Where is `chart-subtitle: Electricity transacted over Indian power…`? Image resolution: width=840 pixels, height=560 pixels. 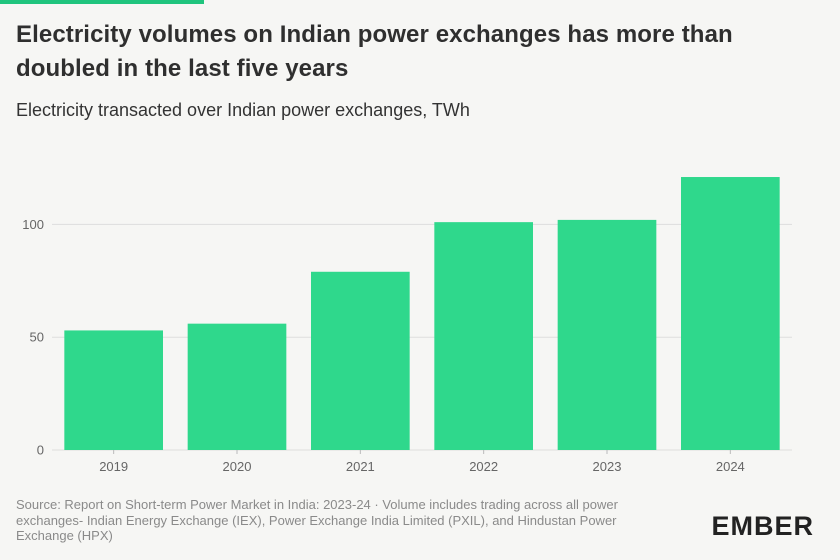
chart-subtitle: Electricity transacted over Indian power… is located at coordinates (243, 110).